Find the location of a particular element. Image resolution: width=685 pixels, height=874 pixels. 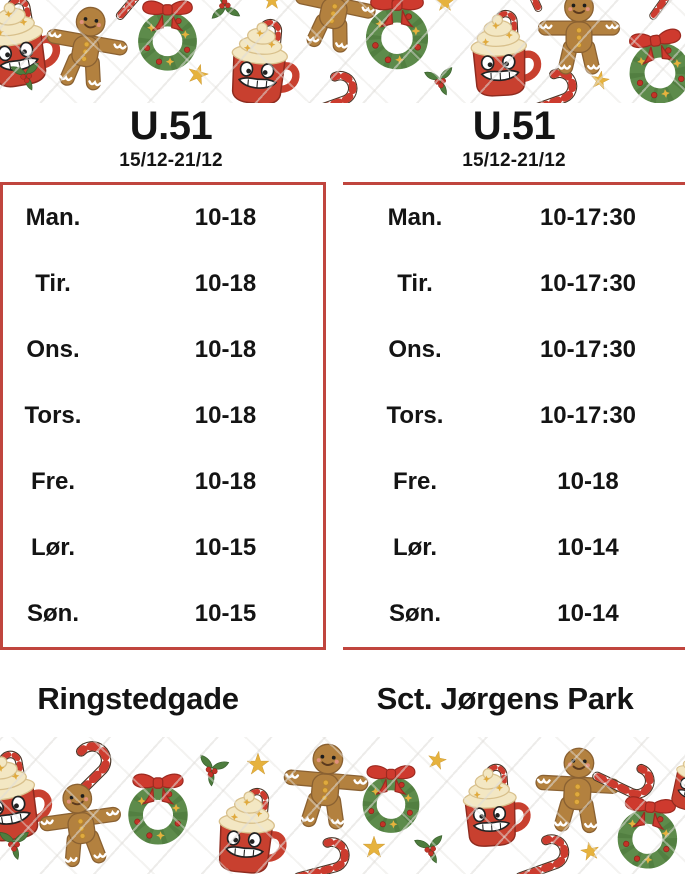

hours-row: Man. 10-17:30 is located at coordinates (514, 218).